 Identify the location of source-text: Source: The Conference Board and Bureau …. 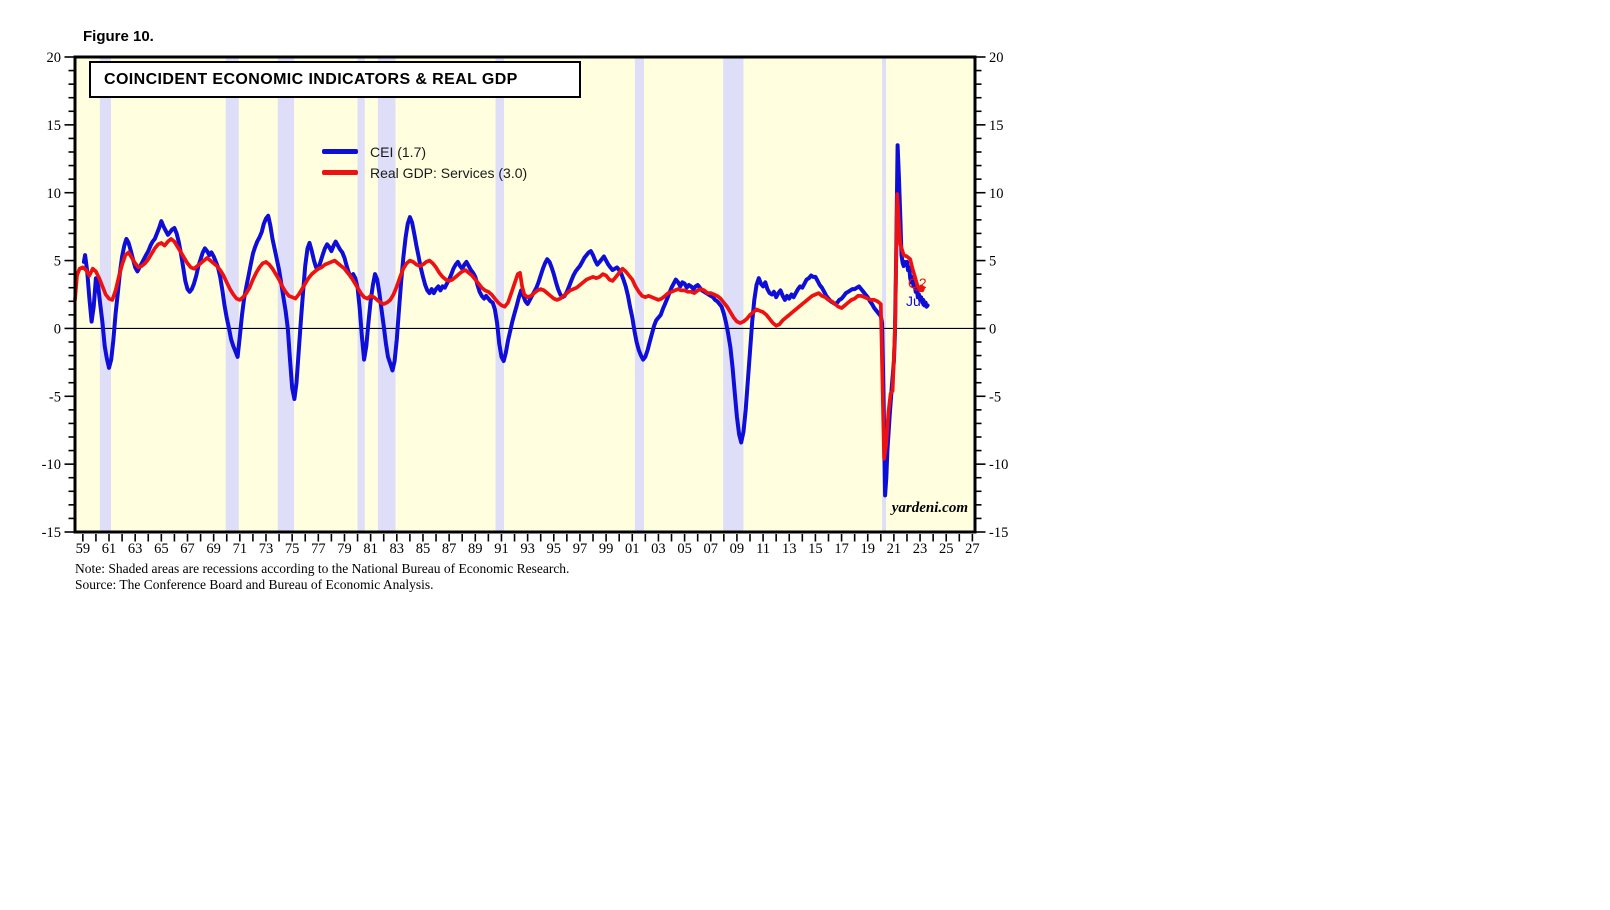
(254, 584).